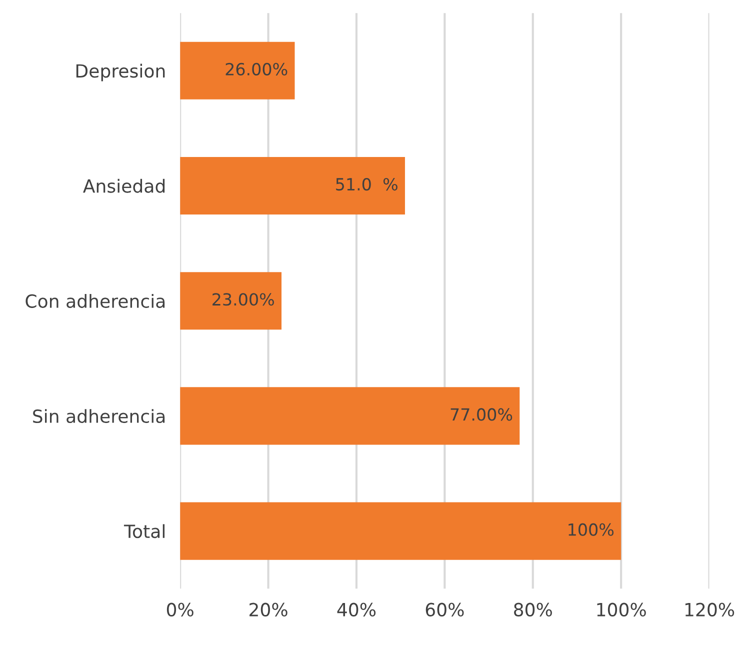 The height and width of the screenshot is (654, 735). Describe the element at coordinates (709, 609) in the screenshot. I see `x-tick-label: 120%` at that location.